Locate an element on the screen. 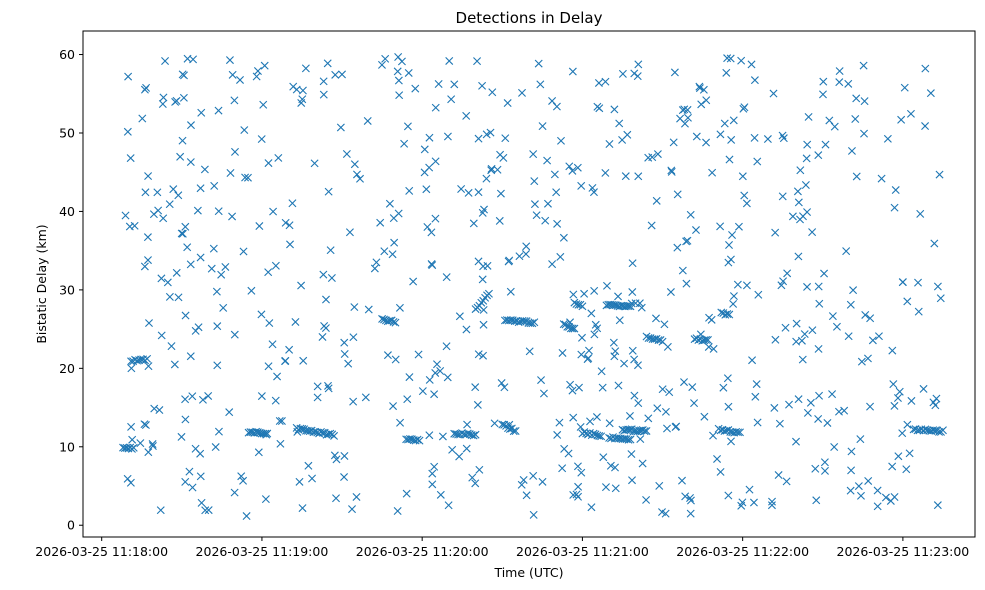 This screenshot has width=985, height=590. x-tick-label: 2026-03-25 11:19:00 is located at coordinates (262, 551).